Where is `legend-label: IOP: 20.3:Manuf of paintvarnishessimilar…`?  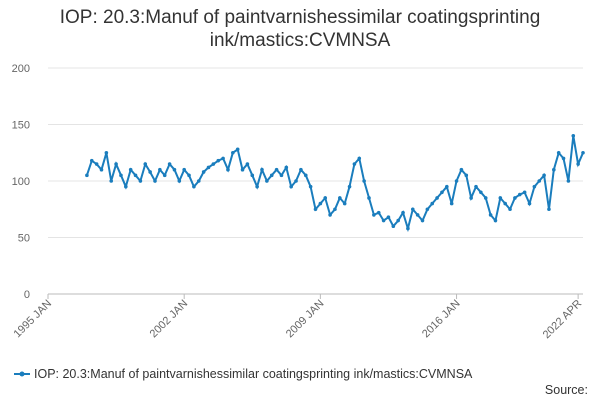
legend-label: IOP: 20.3:Manuf of paintvarnishessimilar… is located at coordinates (253, 374).